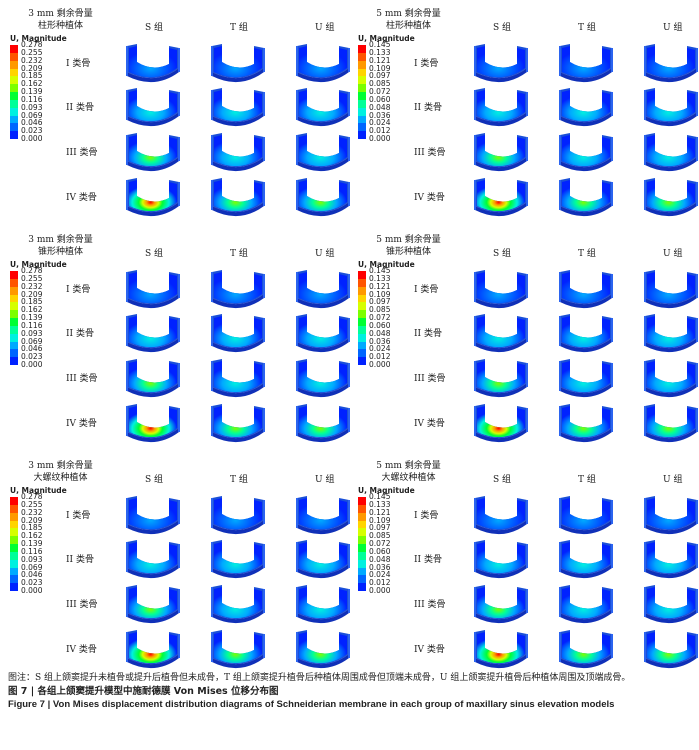 The height and width of the screenshot is (750, 699). I want to click on legend-tick-label: 0.116, so click(32, 551).